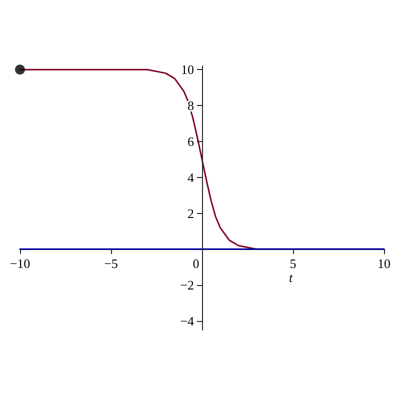  What do you see at coordinates (191, 177) in the screenshot?
I see `y-tick-label: 4` at bounding box center [191, 177].